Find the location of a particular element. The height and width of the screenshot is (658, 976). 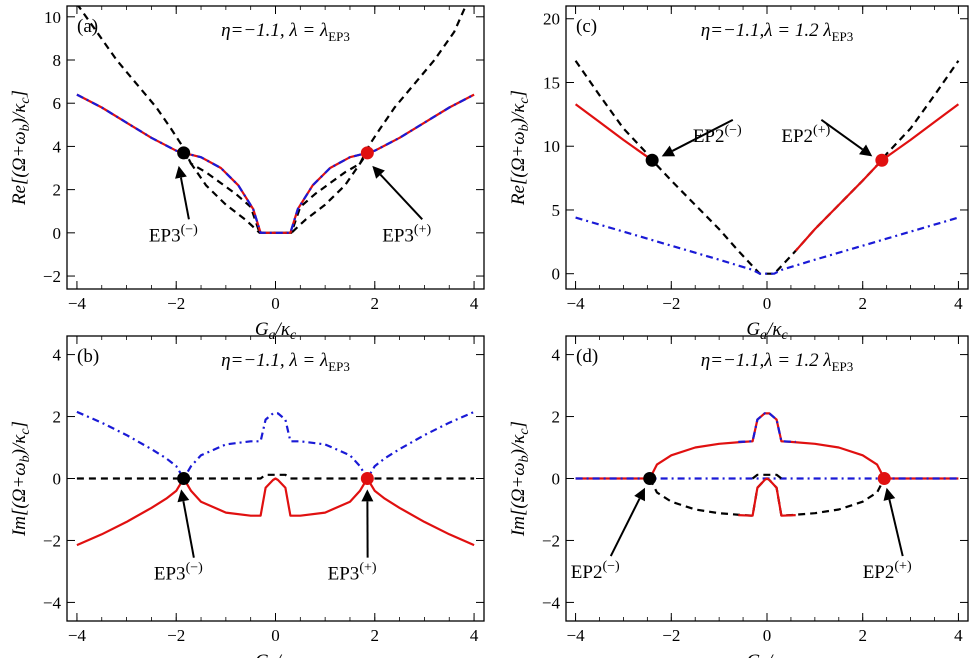

panel-label: (d) is located at coordinates (587, 356).